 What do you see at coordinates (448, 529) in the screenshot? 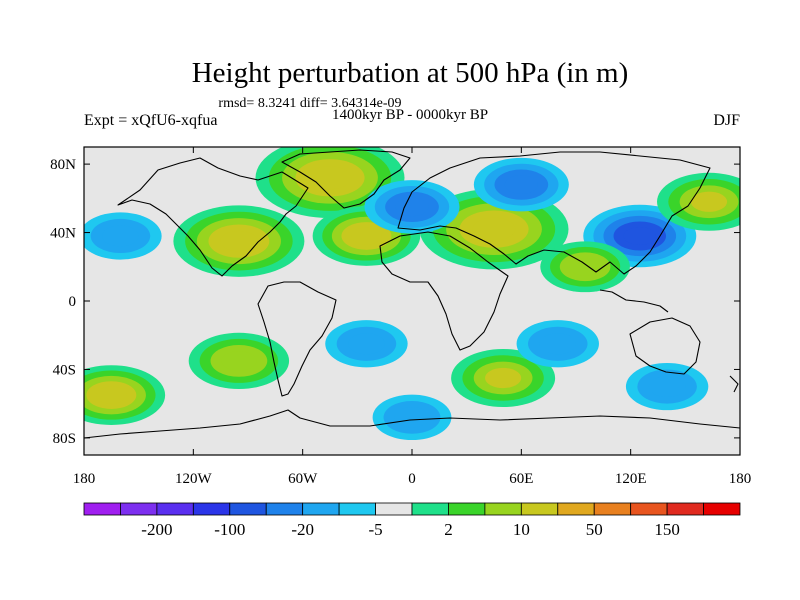
I see `colorbar-label: 2` at bounding box center [448, 529].